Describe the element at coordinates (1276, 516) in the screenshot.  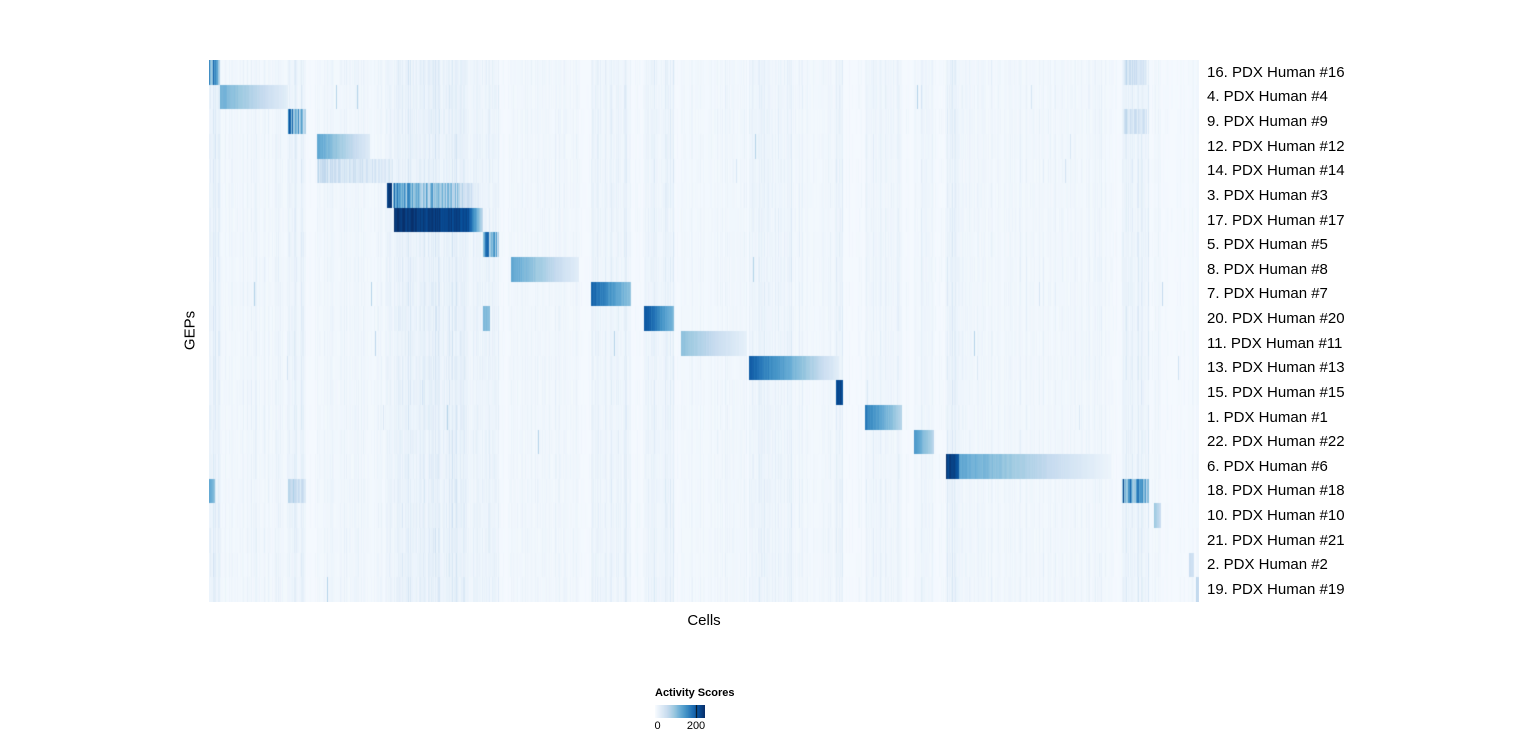
I see `row-label: 10. PDX Human #10` at that location.